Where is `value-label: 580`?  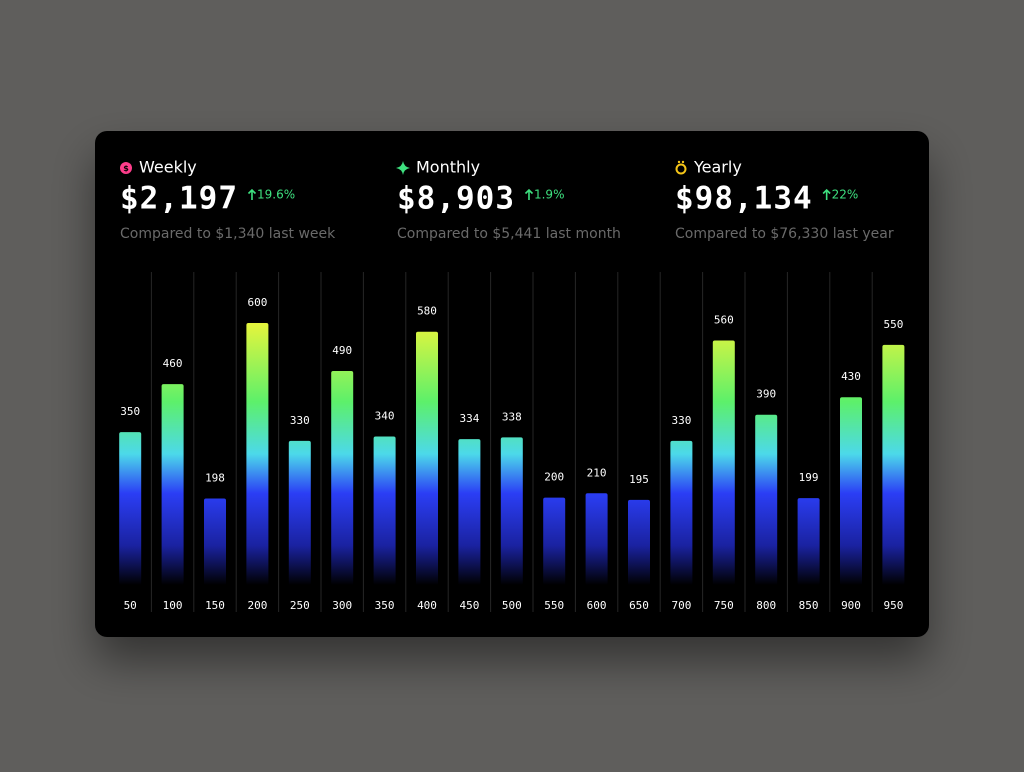
value-label: 580 is located at coordinates (427, 311).